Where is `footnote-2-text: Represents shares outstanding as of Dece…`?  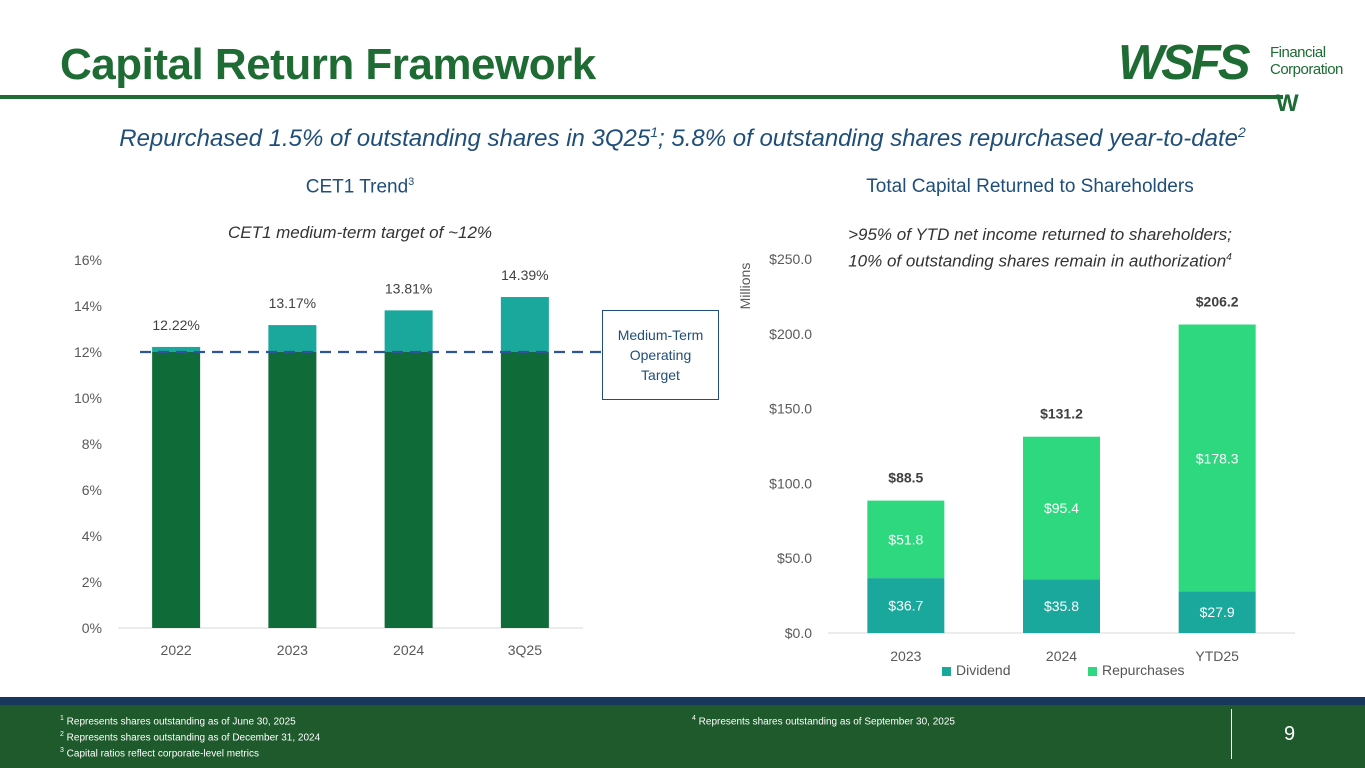
footnote-2-text: Represents shares outstanding as of Dece… is located at coordinates (192, 738).